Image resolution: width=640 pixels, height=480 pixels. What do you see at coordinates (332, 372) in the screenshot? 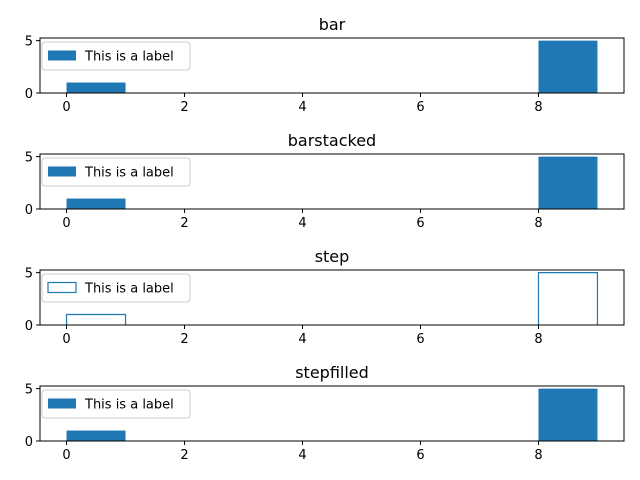
I see `subplot-title: stepfilled` at bounding box center [332, 372].